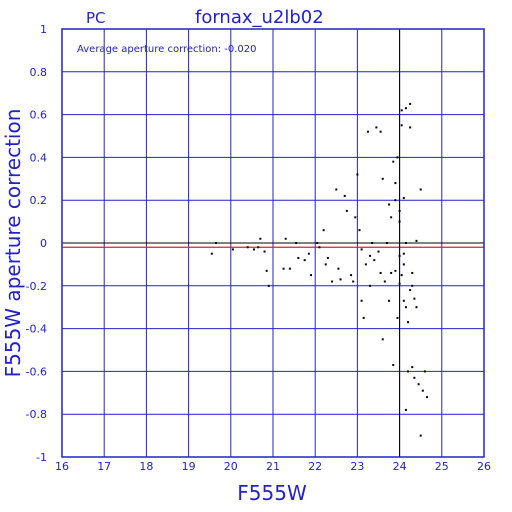  Describe the element at coordinates (189, 466) in the screenshot. I see `x-tick-label: 19` at that location.